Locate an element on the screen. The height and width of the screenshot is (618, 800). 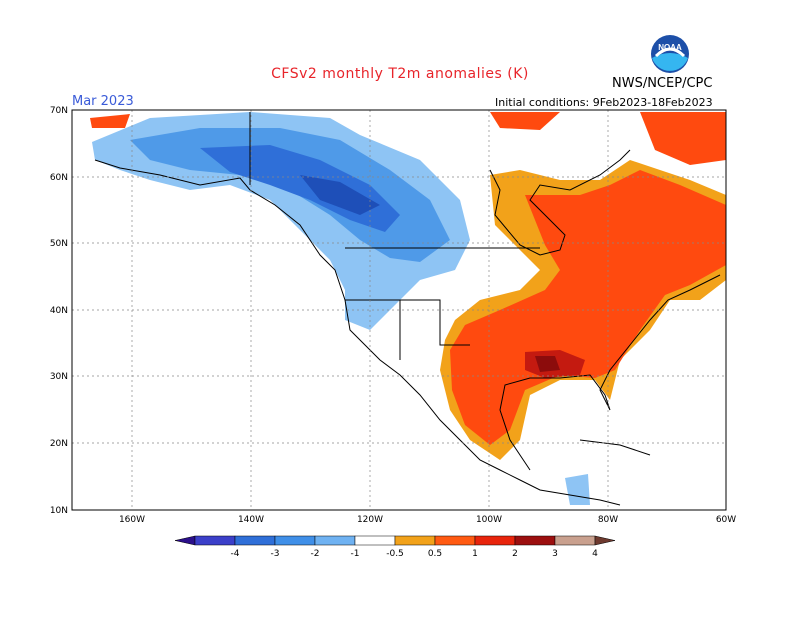
colorbar-label: 1 is located at coordinates (475, 554).